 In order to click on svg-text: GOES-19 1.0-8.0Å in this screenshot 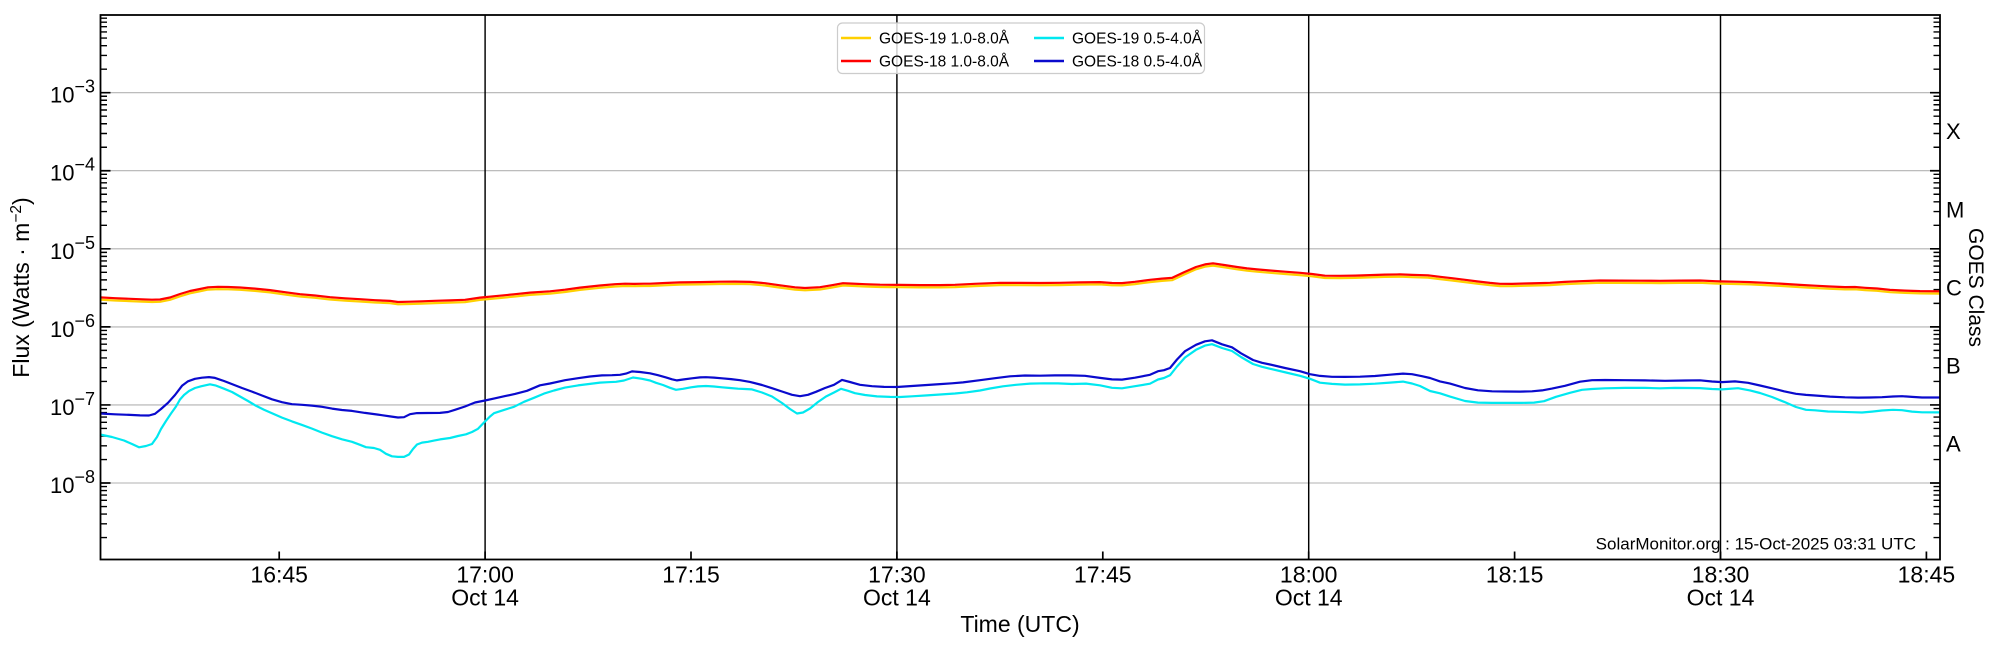, I will do `click(944, 39)`.